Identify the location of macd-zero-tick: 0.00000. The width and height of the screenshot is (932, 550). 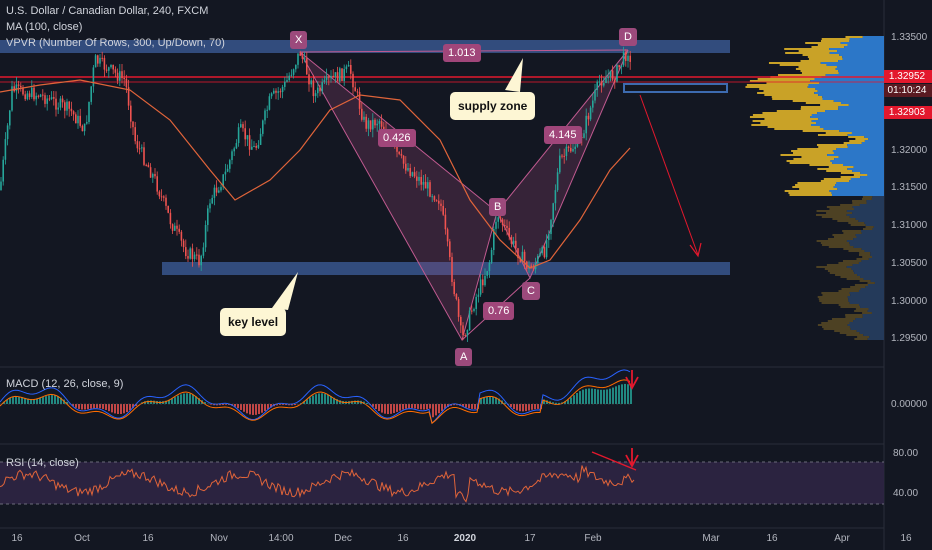
(909, 404).